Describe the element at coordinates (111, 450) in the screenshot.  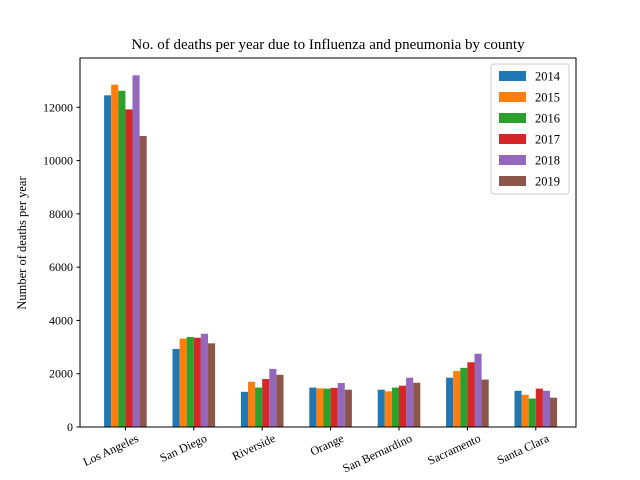
I see `x-tick-label: Los Angeles` at that location.